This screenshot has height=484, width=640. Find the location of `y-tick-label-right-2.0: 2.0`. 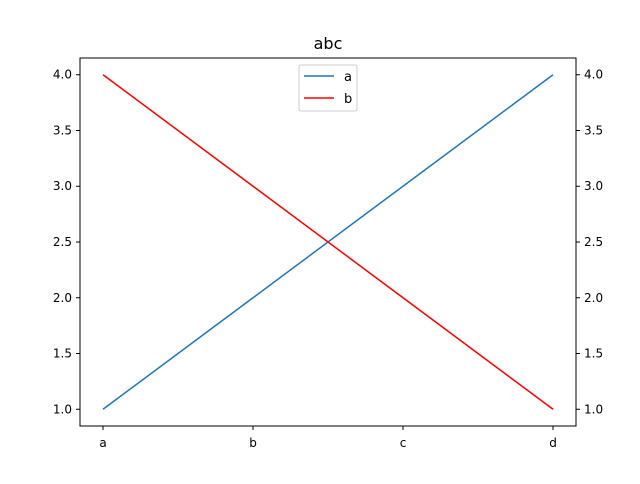

y-tick-label-right-2.0: 2.0 is located at coordinates (593, 298).